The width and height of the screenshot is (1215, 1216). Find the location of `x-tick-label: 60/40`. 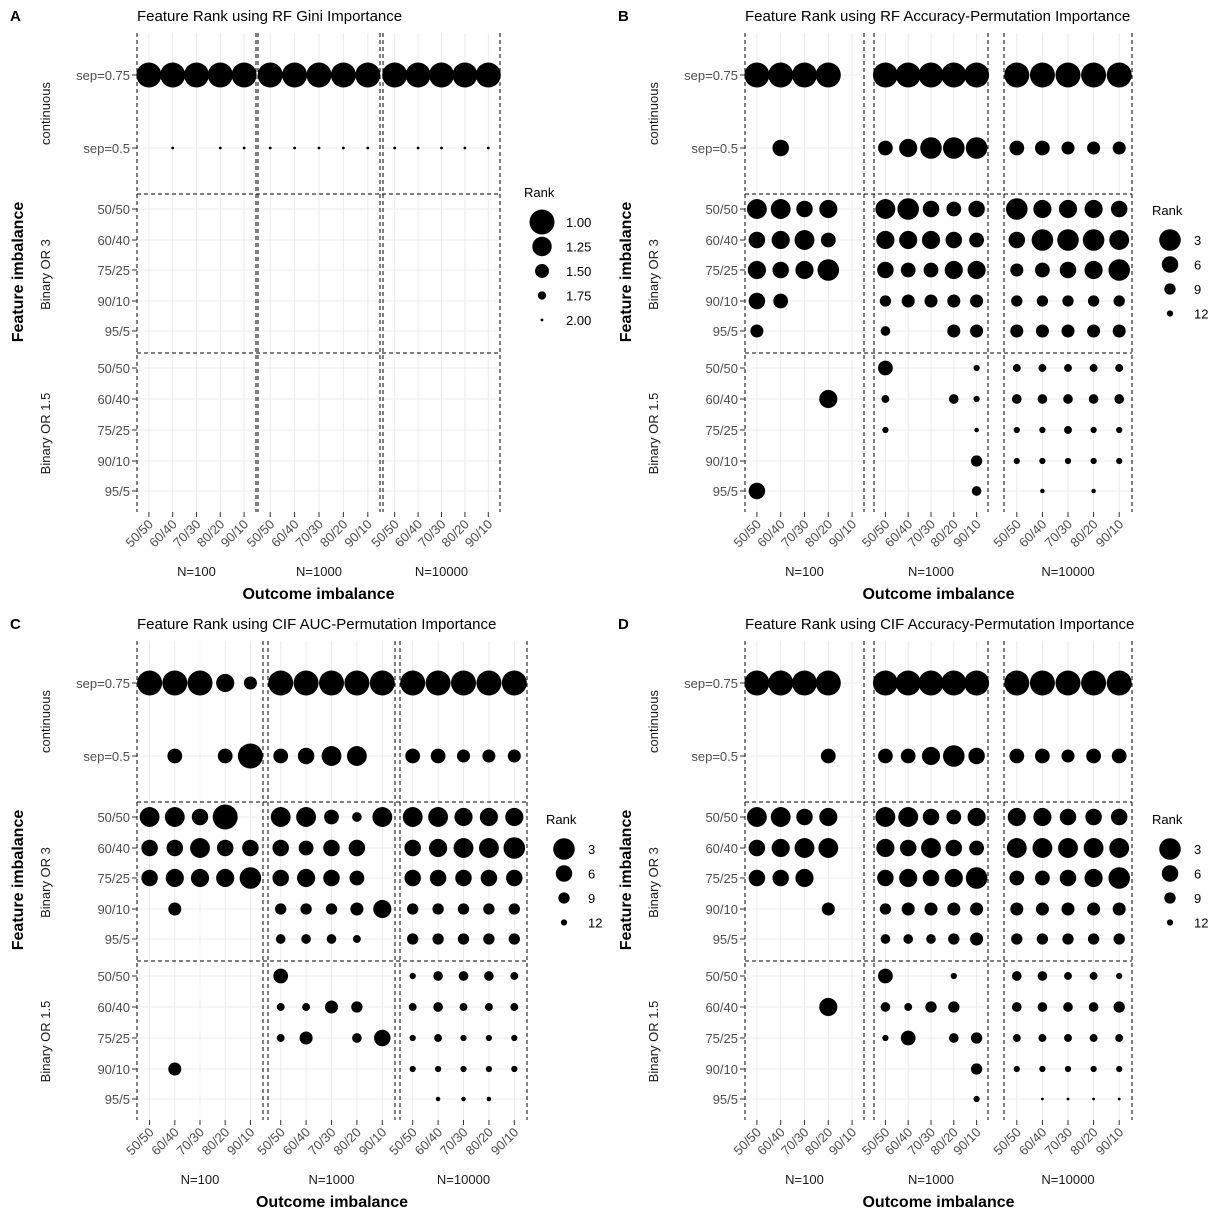

x-tick-label: 60/40 is located at coordinates (429, 1142).